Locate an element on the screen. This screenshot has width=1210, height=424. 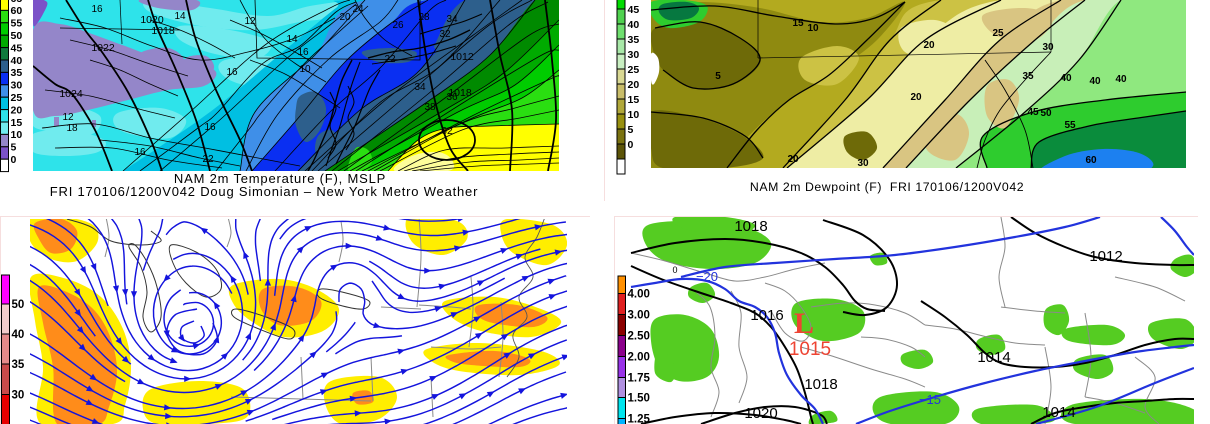
svg-text: 2.00 is located at coordinates (639, 358).